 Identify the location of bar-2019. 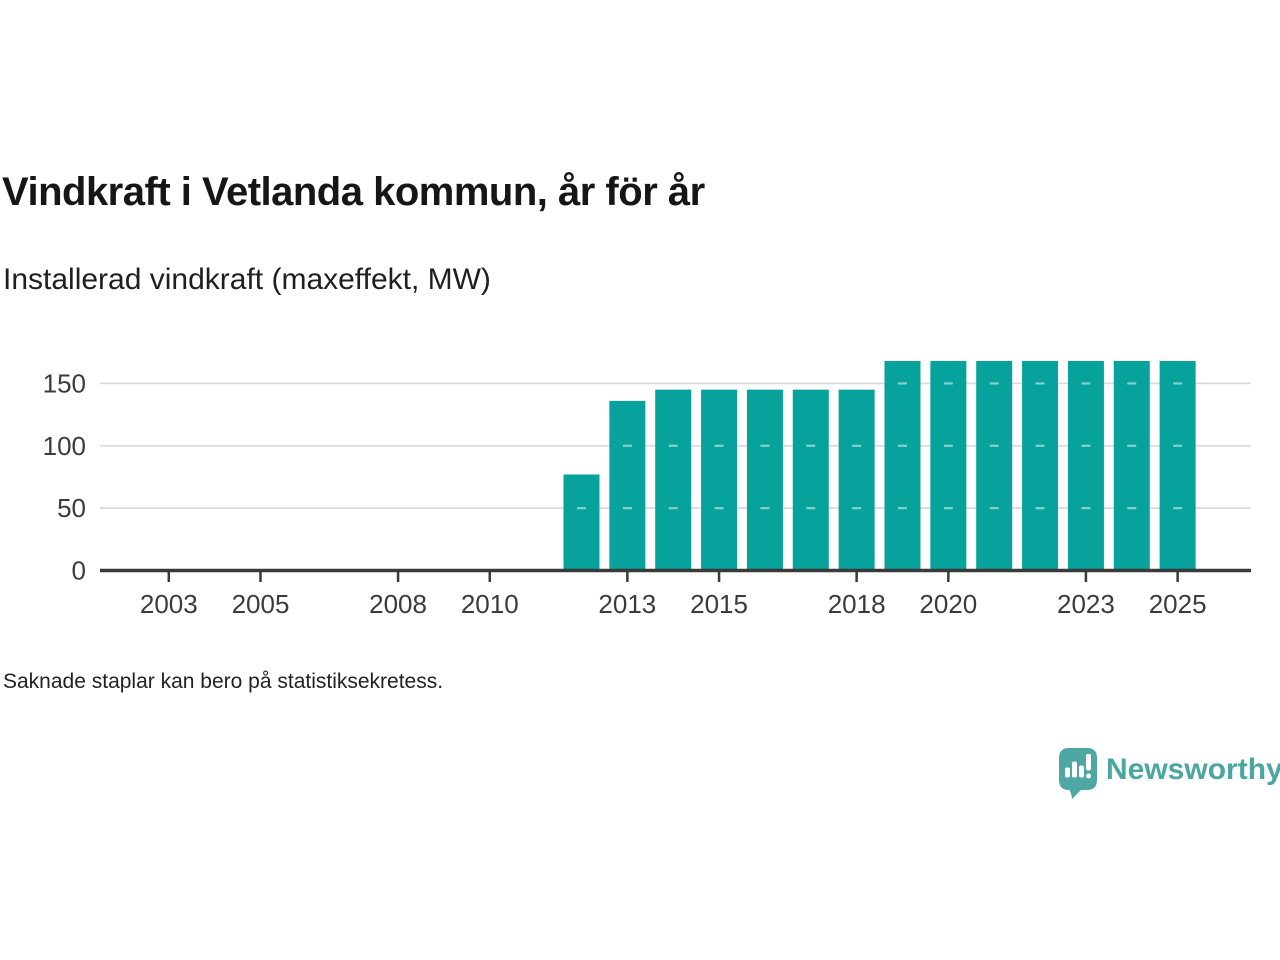
(902, 465).